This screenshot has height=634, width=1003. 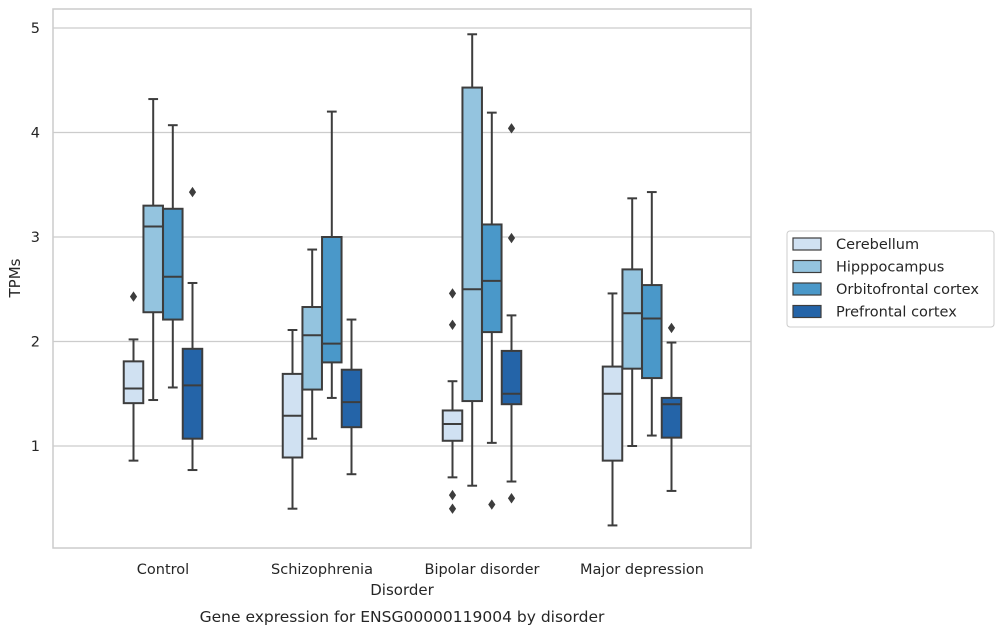 What do you see at coordinates (163, 570) in the screenshot?
I see `x-tick-label: Control` at bounding box center [163, 570].